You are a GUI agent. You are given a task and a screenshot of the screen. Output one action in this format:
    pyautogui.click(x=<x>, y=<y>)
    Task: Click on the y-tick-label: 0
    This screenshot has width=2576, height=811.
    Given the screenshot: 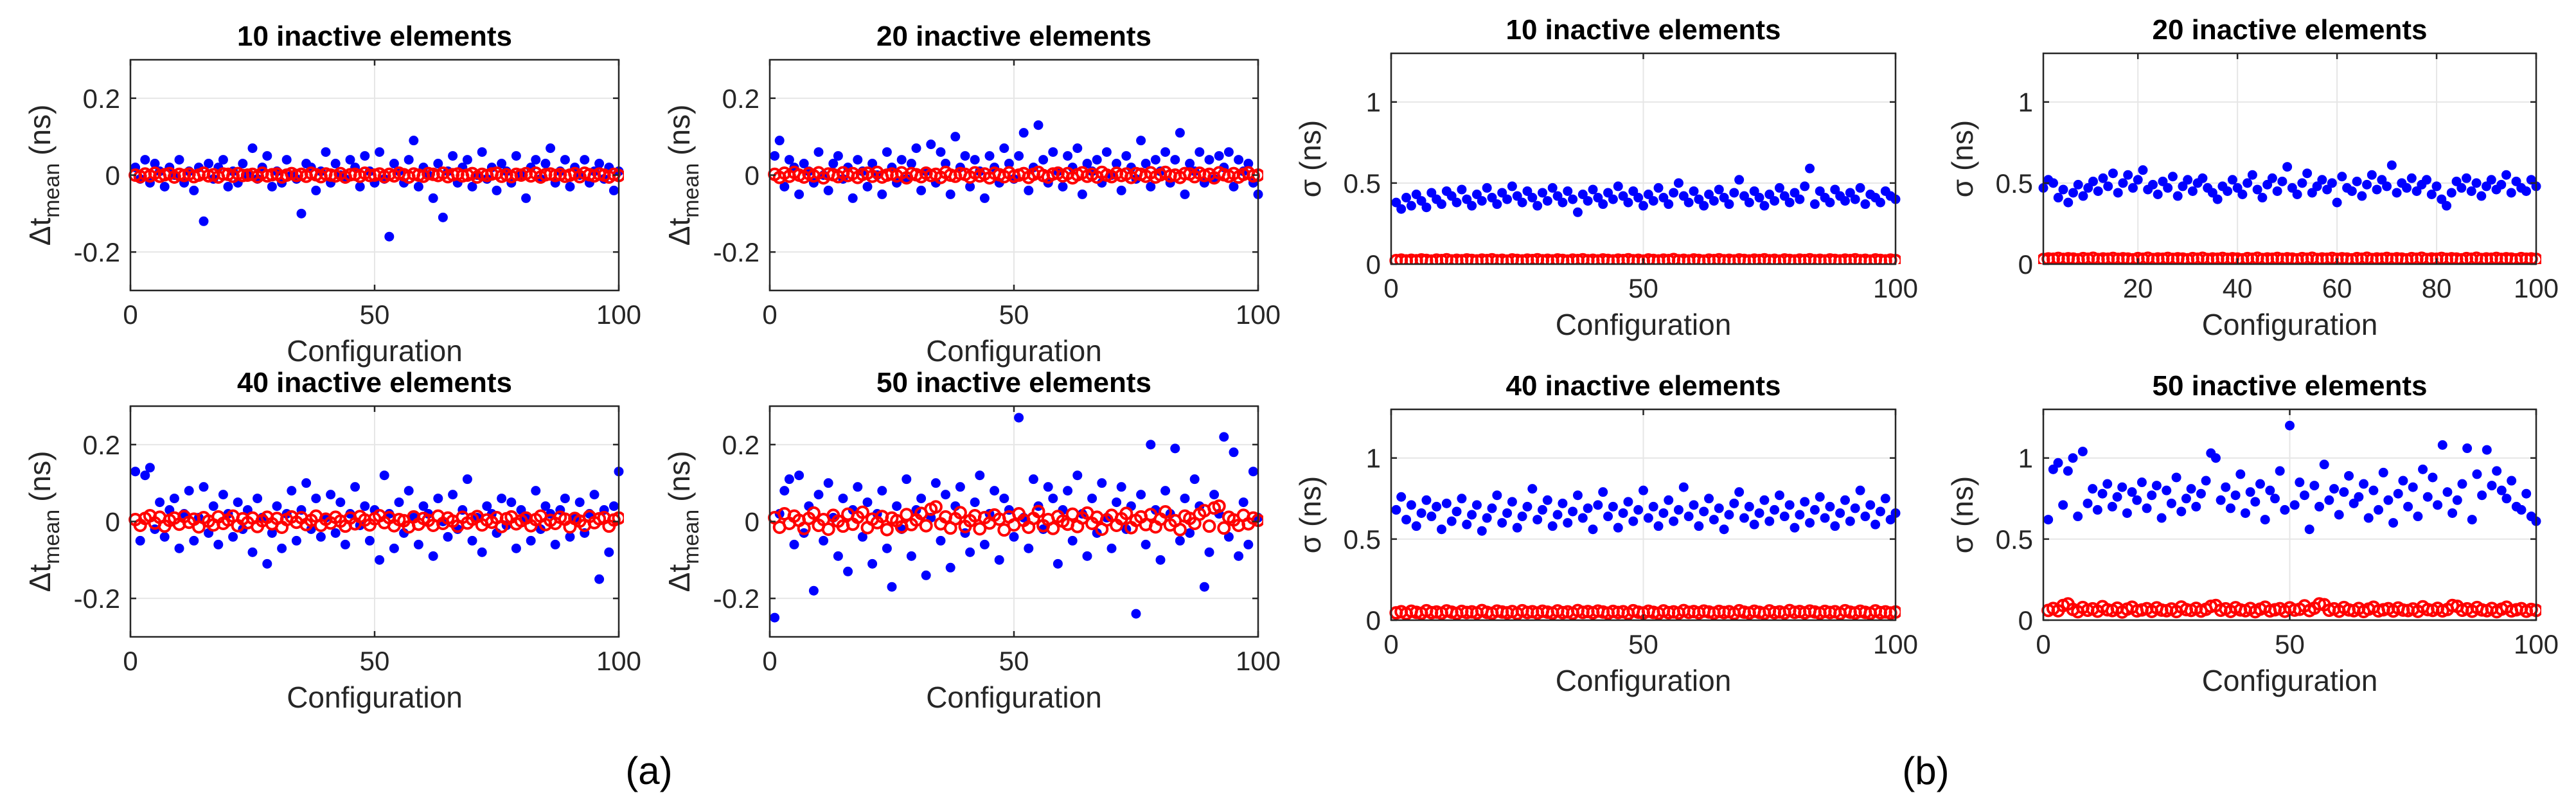 What is the action you would take?
    pyautogui.click(x=2026, y=621)
    